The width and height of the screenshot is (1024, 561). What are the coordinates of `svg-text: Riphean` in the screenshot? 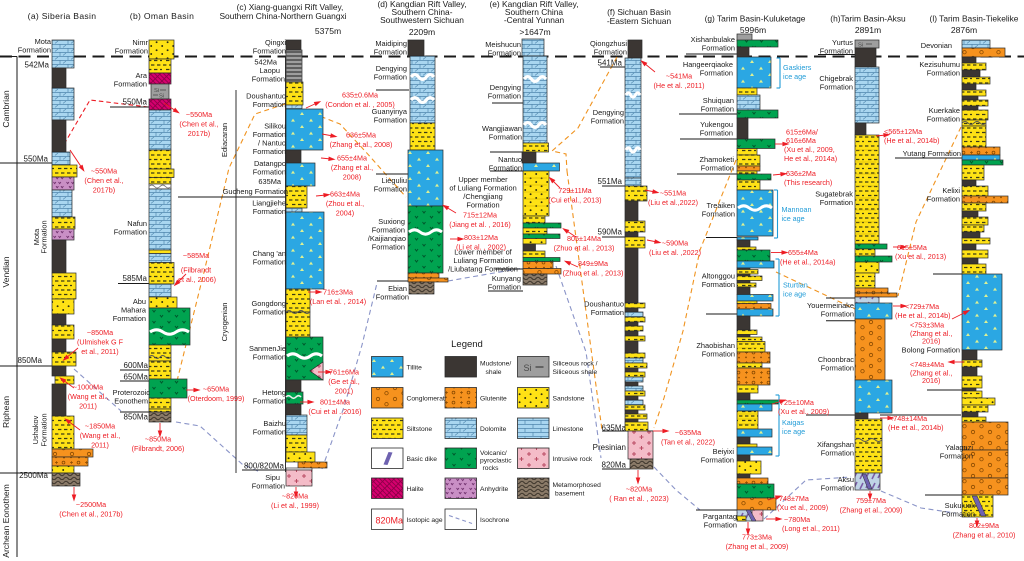 It's located at (6, 412).